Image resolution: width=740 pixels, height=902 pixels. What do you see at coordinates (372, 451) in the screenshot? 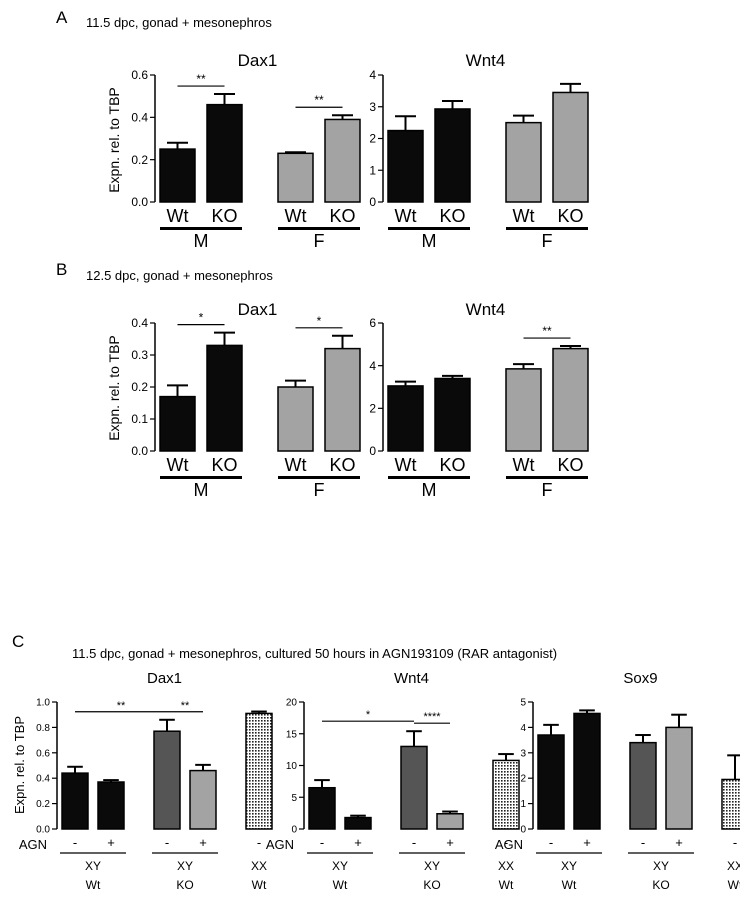
I see `y-tick-label: 0` at bounding box center [372, 451].